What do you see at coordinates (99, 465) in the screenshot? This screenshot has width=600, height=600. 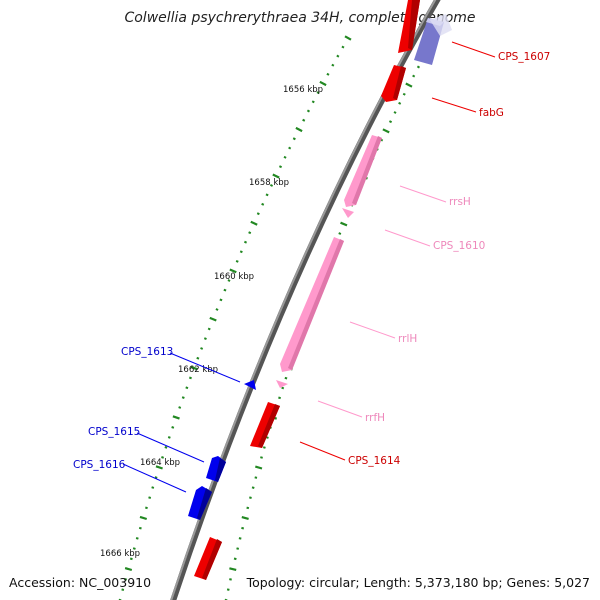 I see `gene-label-cps1616: CPS_1616` at bounding box center [99, 465].